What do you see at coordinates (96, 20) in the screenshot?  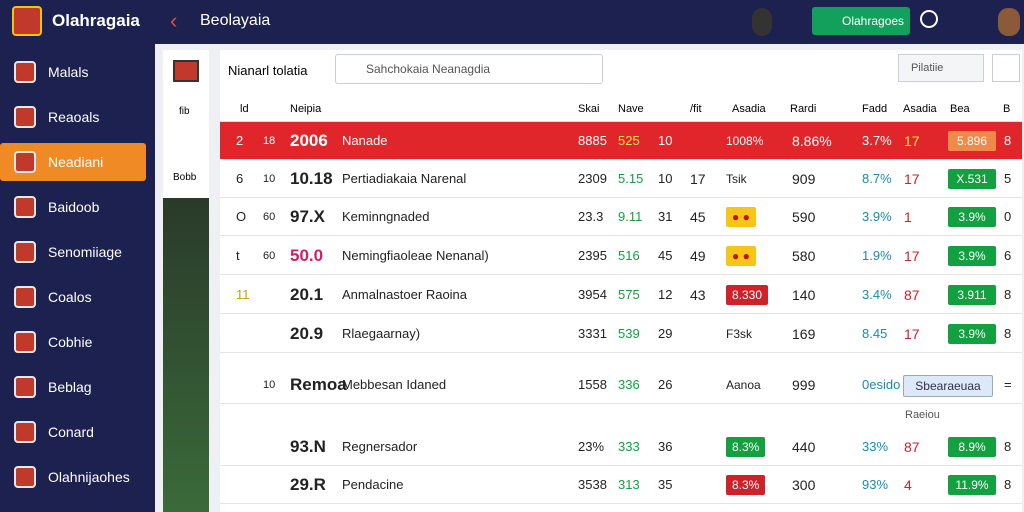 I see `brand: Olahragaia` at bounding box center [96, 20].